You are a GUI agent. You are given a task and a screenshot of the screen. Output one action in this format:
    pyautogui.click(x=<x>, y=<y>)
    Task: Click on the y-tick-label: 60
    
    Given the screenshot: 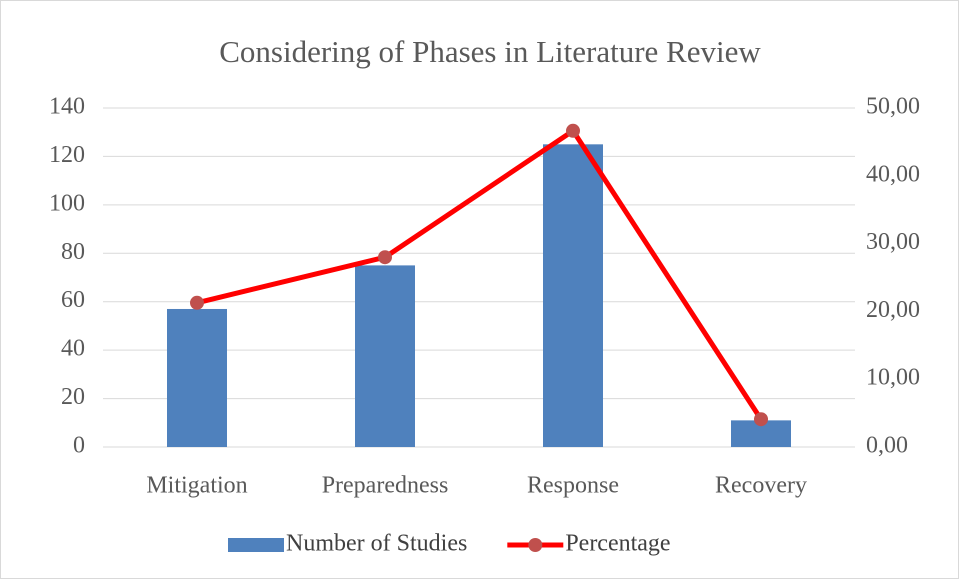 What is the action you would take?
    pyautogui.click(x=73, y=300)
    